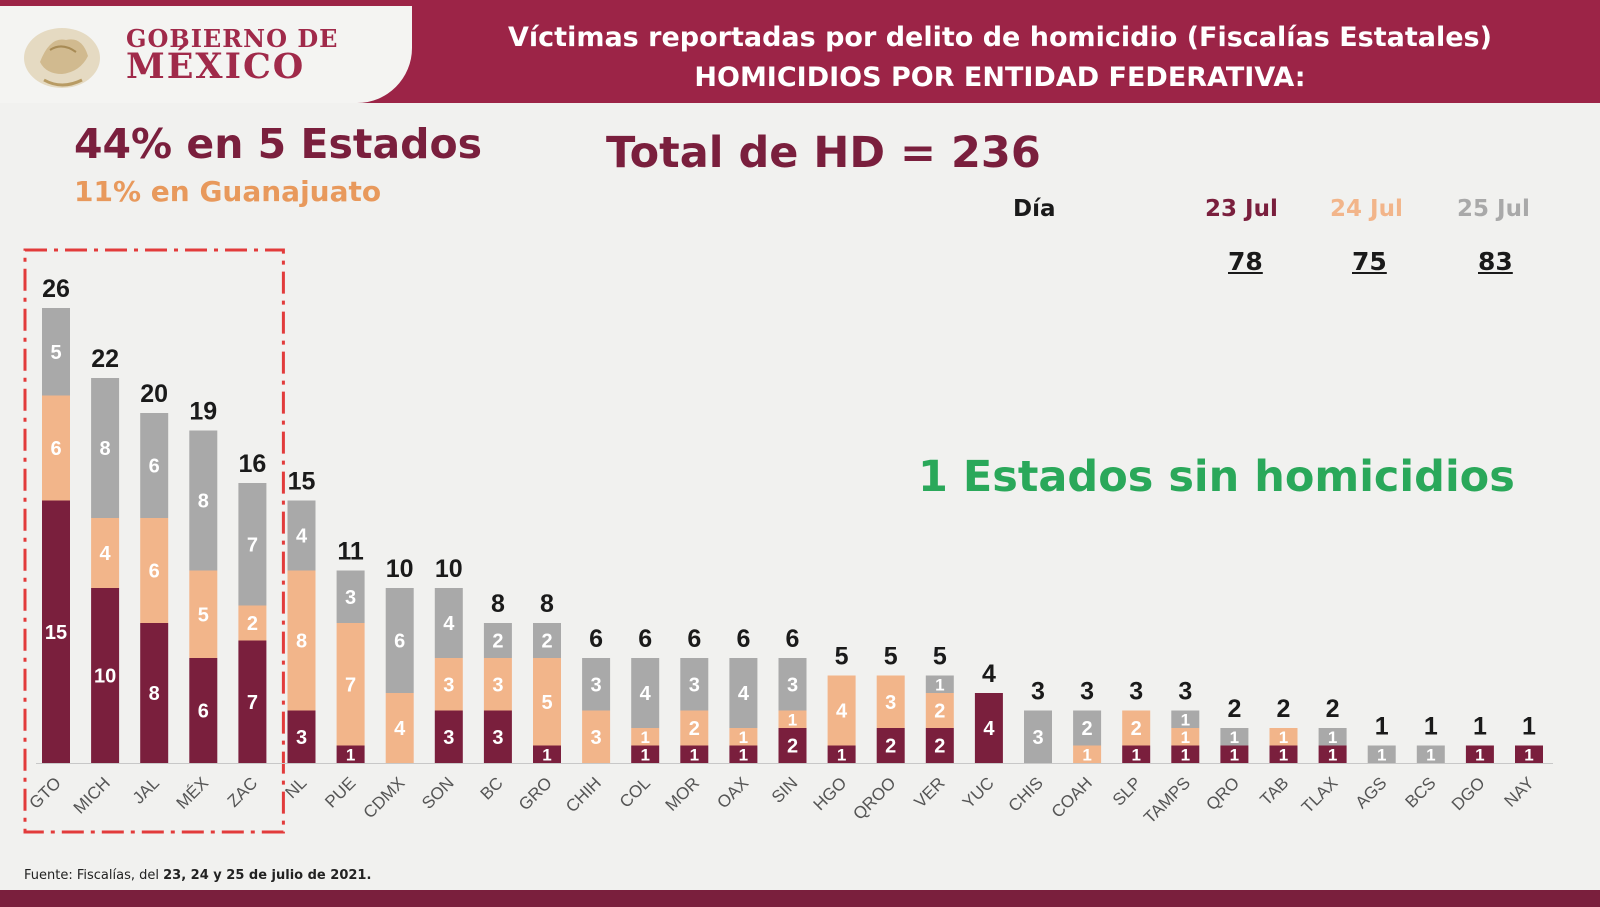  Describe the element at coordinates (682, 793) in the screenshot. I see `category-label: MOR` at that location.